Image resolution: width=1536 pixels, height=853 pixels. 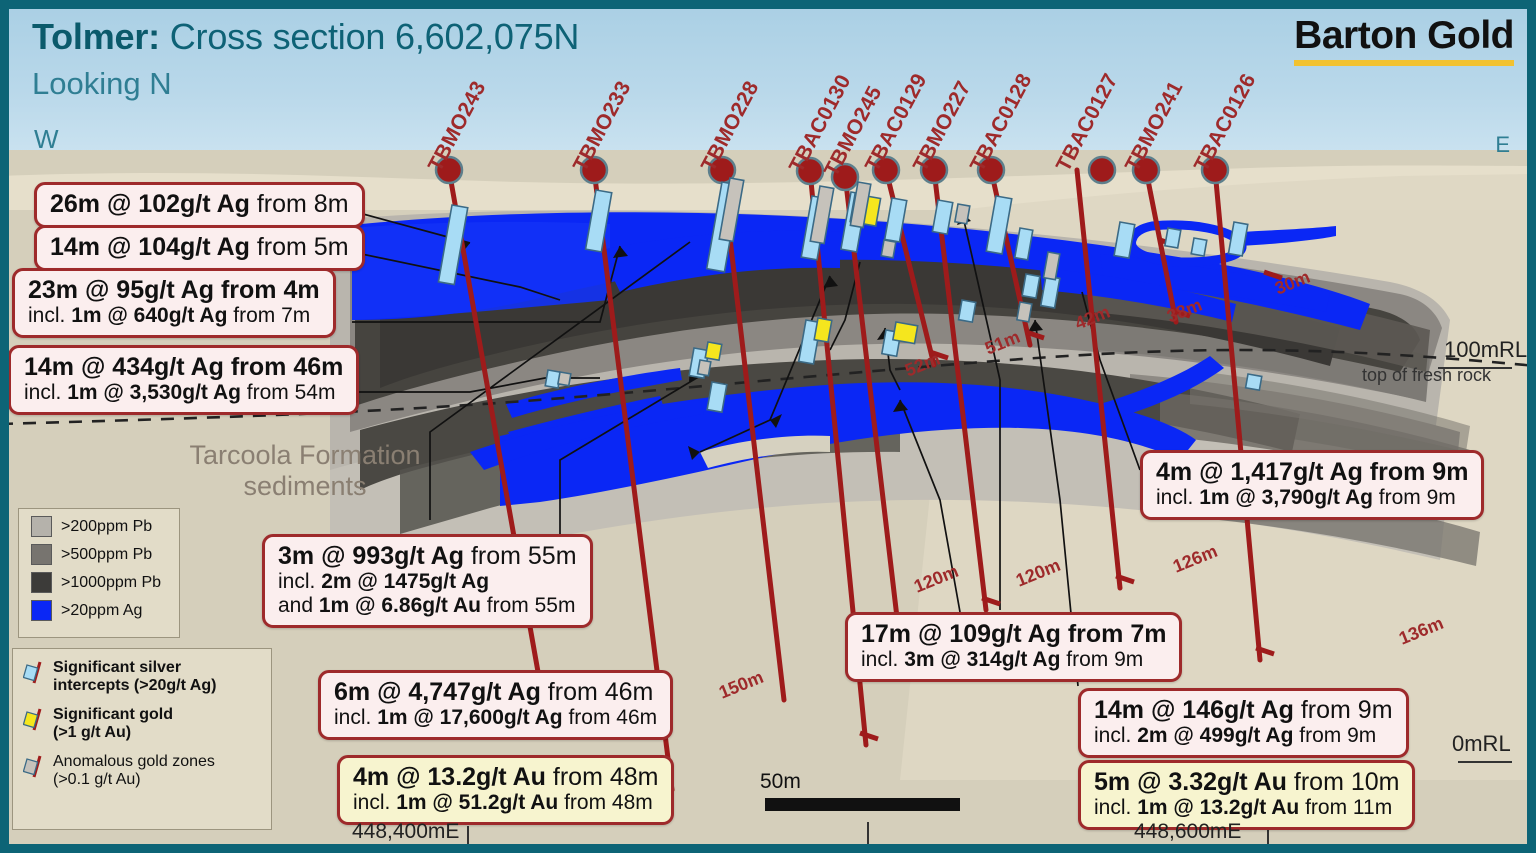 What do you see at coordinates (594, 393) in the screenshot?
I see `ag-stringer` at bounding box center [594, 393].